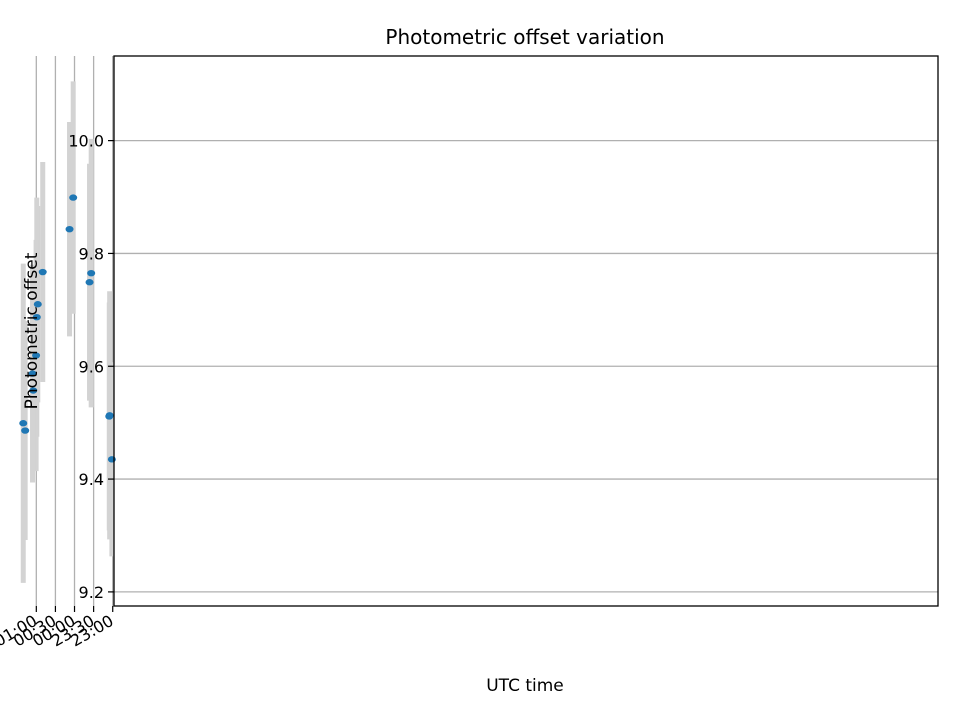  I want to click on y-tick-label: 9.8, so click(91, 253).